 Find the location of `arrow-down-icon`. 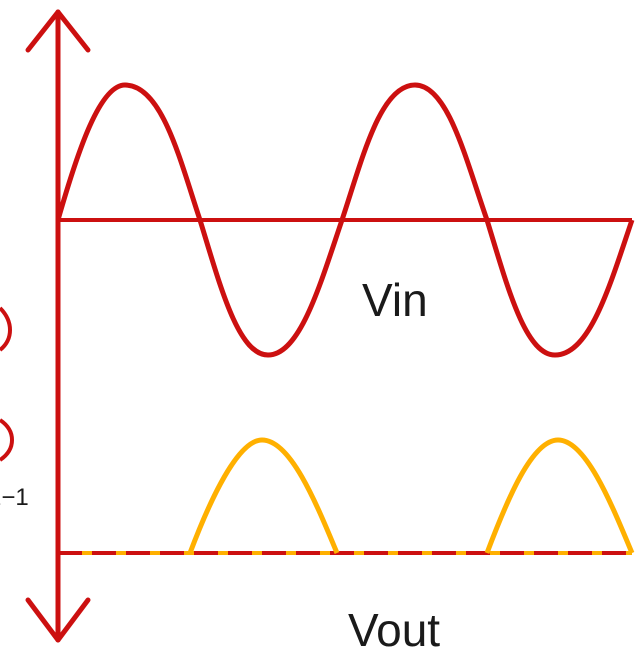

arrow-down-icon is located at coordinates (58, 620).